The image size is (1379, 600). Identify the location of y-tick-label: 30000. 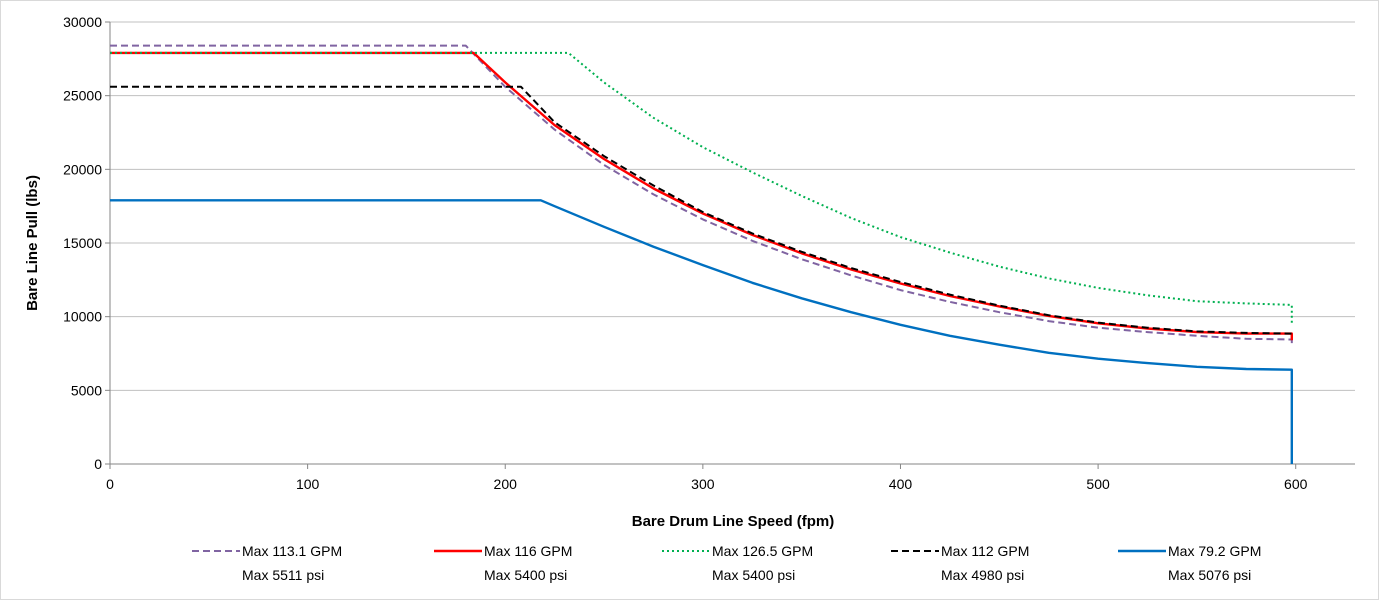
(82, 22).